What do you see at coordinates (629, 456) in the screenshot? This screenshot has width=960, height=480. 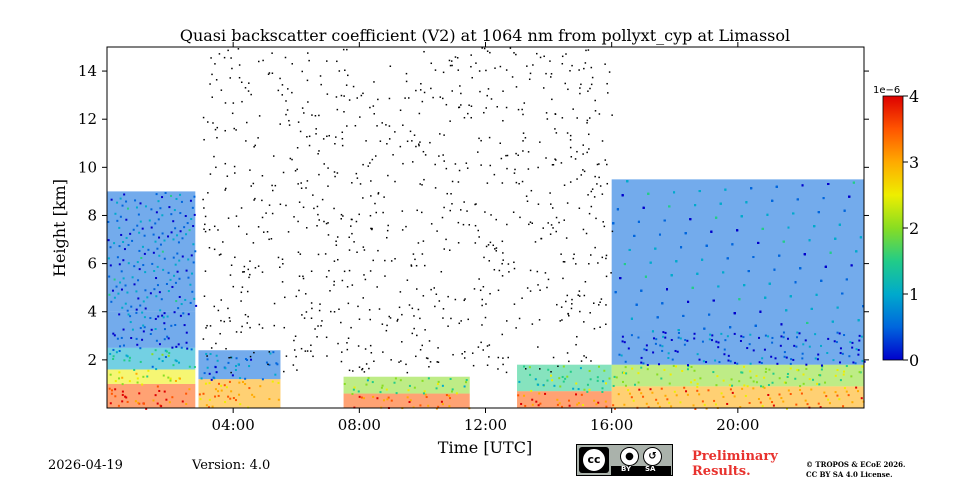 I see `by-person-icon: ●` at bounding box center [629, 456].